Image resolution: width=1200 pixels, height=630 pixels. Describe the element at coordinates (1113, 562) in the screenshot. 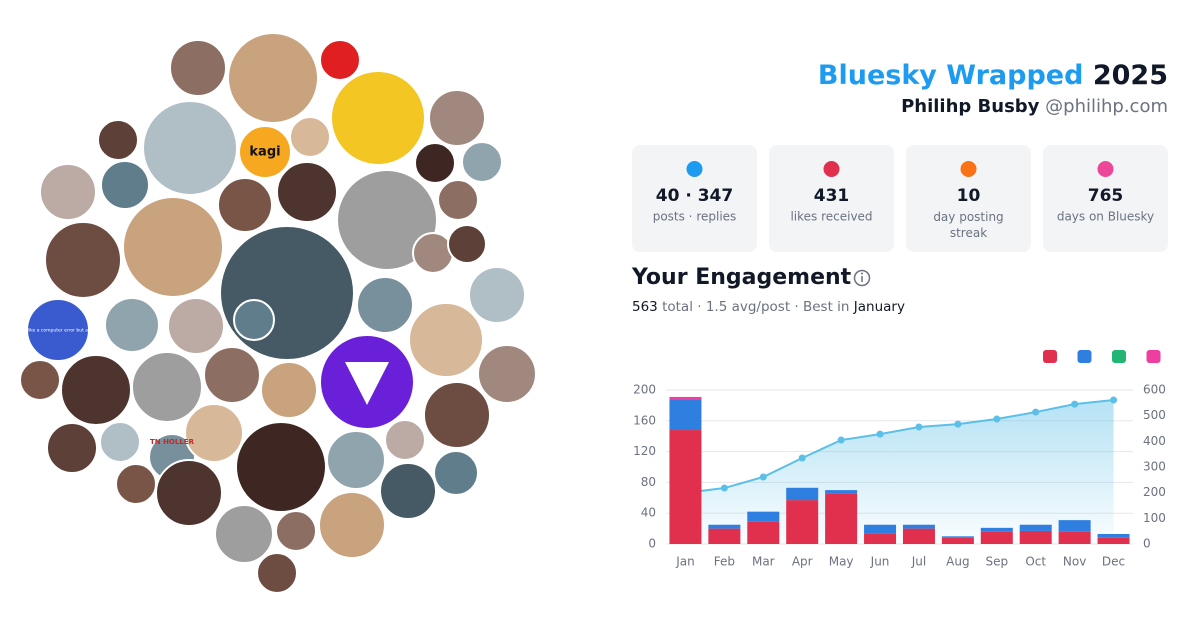

I see `x-tick-label: Dec` at that location.